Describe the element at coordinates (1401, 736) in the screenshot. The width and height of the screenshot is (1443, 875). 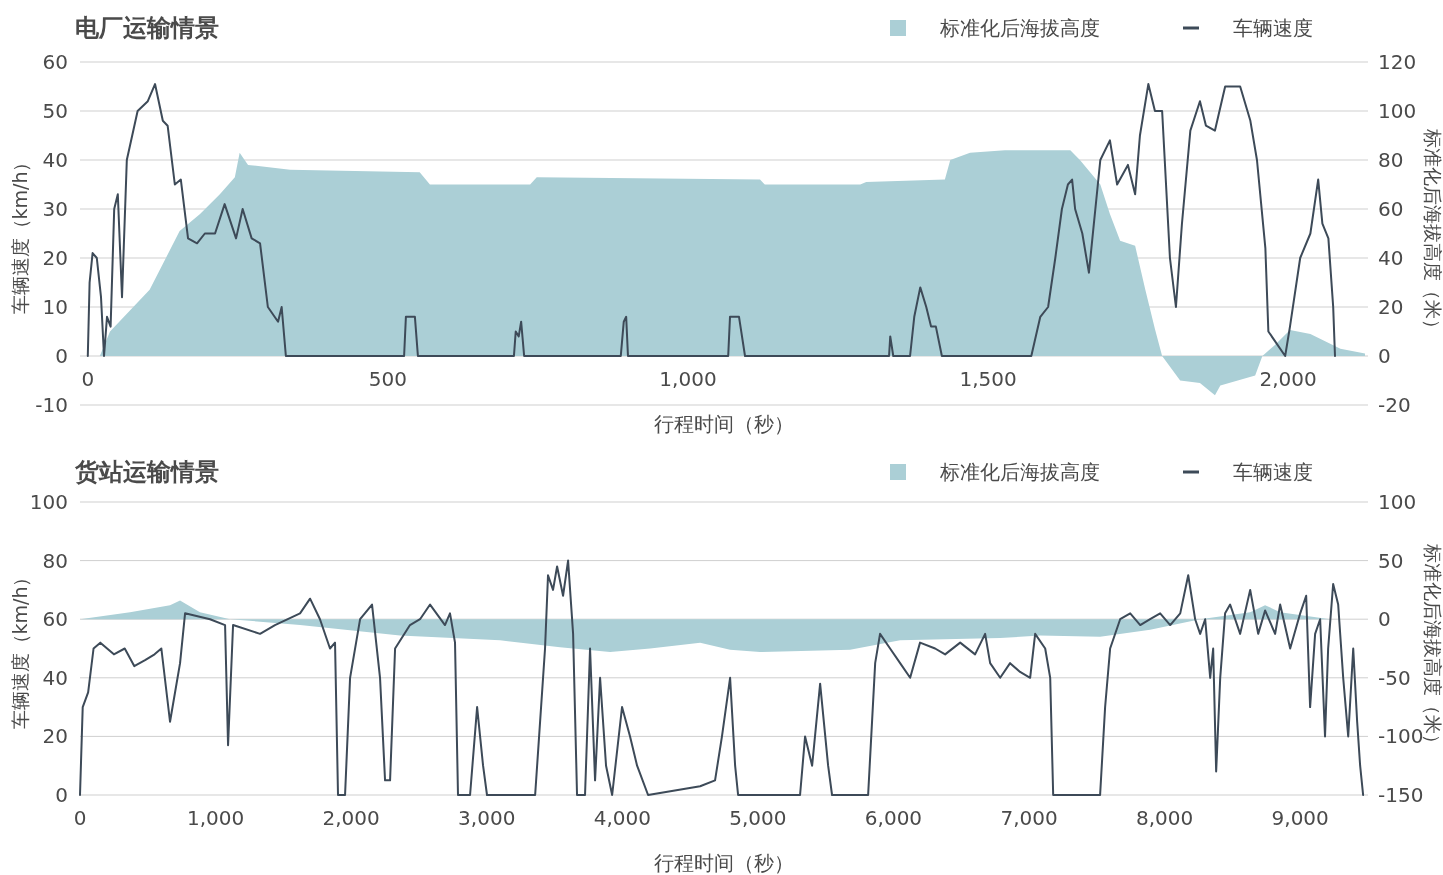
I see `y2-tick-label: -100` at that location.